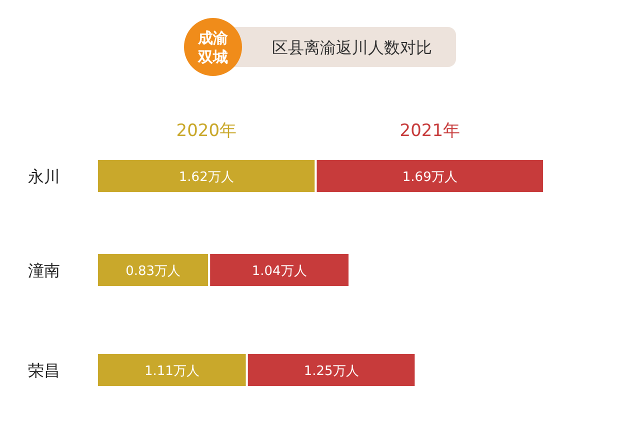 The width and height of the screenshot is (640, 434). I want to click on series-label: 2021年, so click(430, 131).